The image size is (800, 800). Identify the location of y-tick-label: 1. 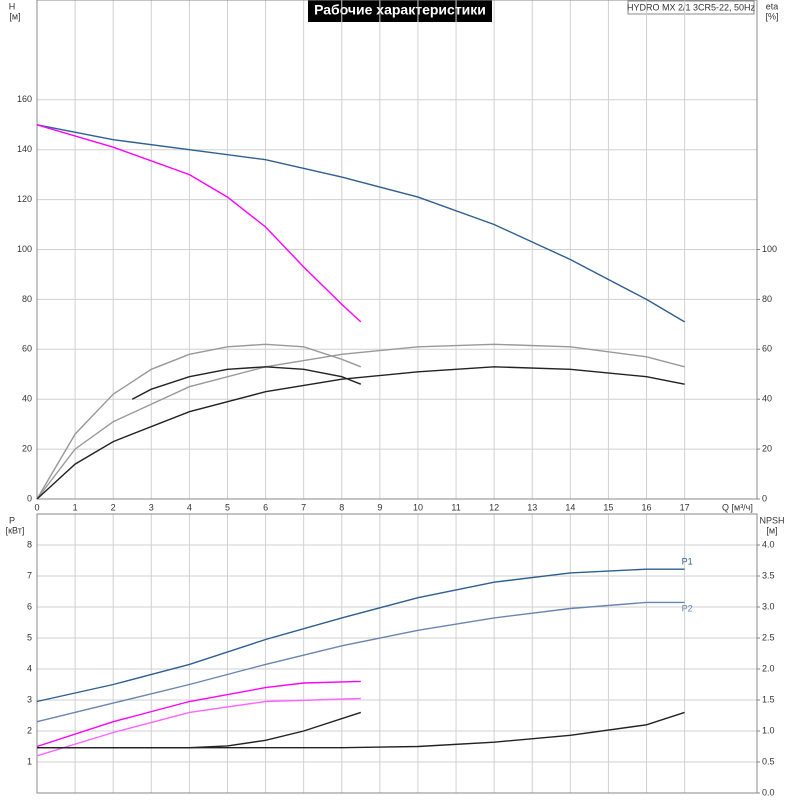
(29, 761).